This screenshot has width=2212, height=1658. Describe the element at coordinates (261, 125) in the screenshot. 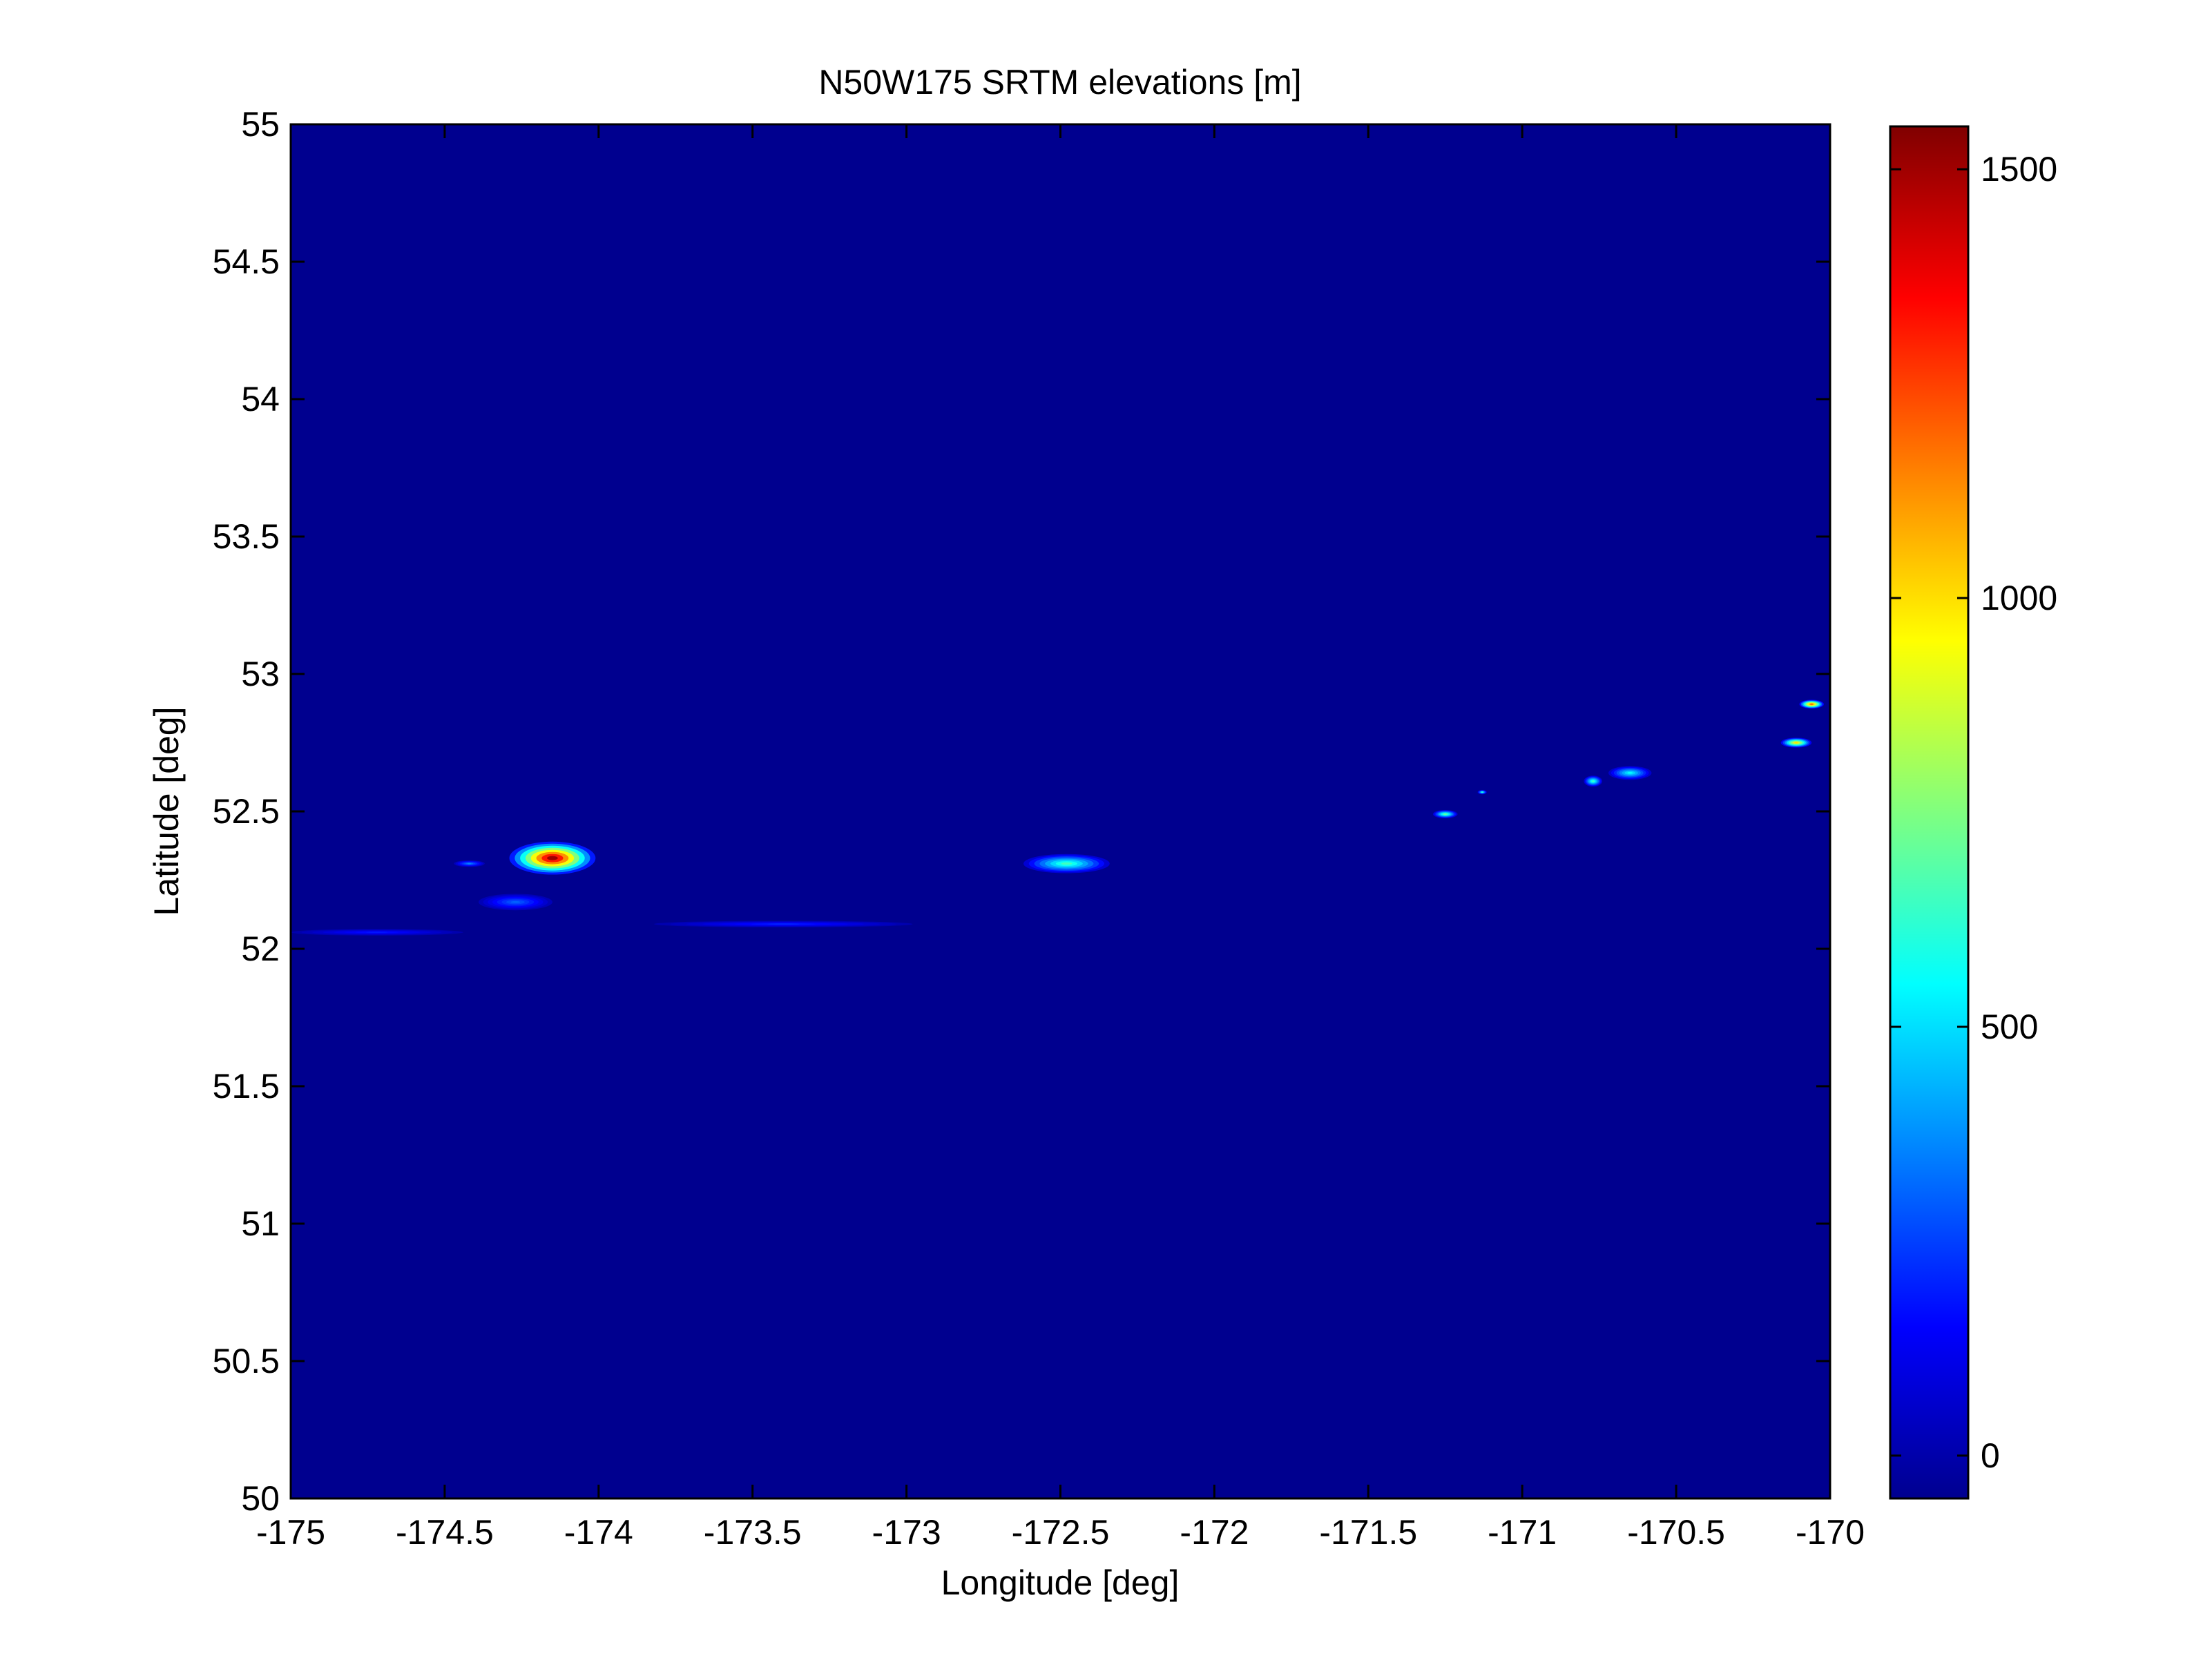

I see `y-tick-label: 55` at that location.